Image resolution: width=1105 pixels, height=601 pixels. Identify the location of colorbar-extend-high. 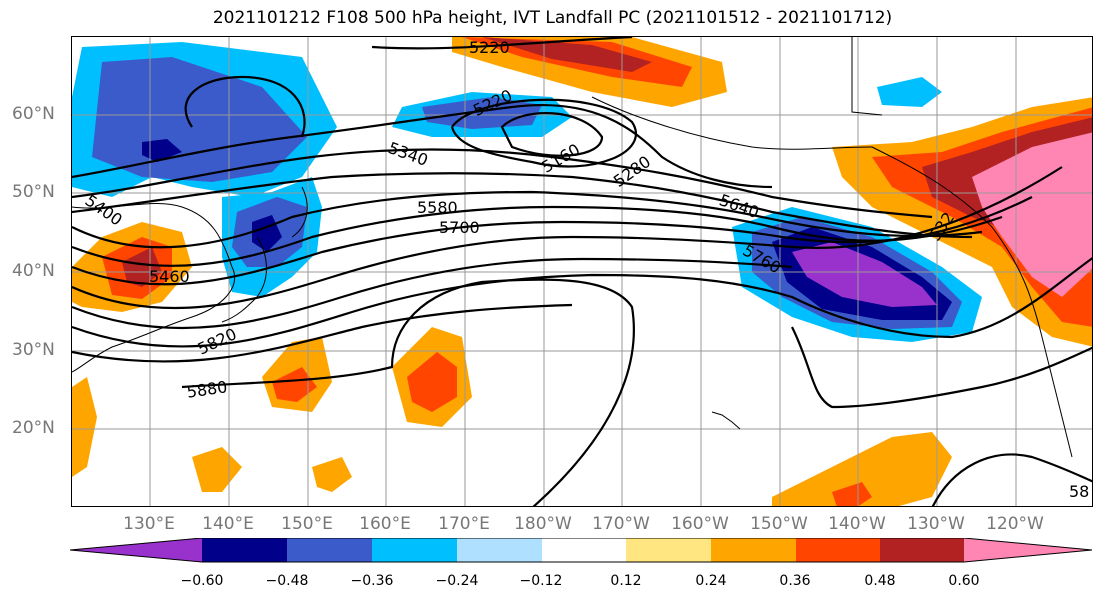
(1028, 550).